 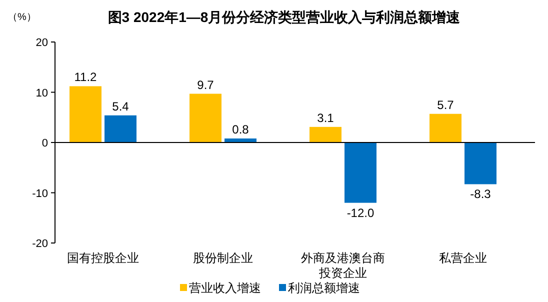 I want to click on legend-label: 利润总额增速, so click(x=324, y=288).